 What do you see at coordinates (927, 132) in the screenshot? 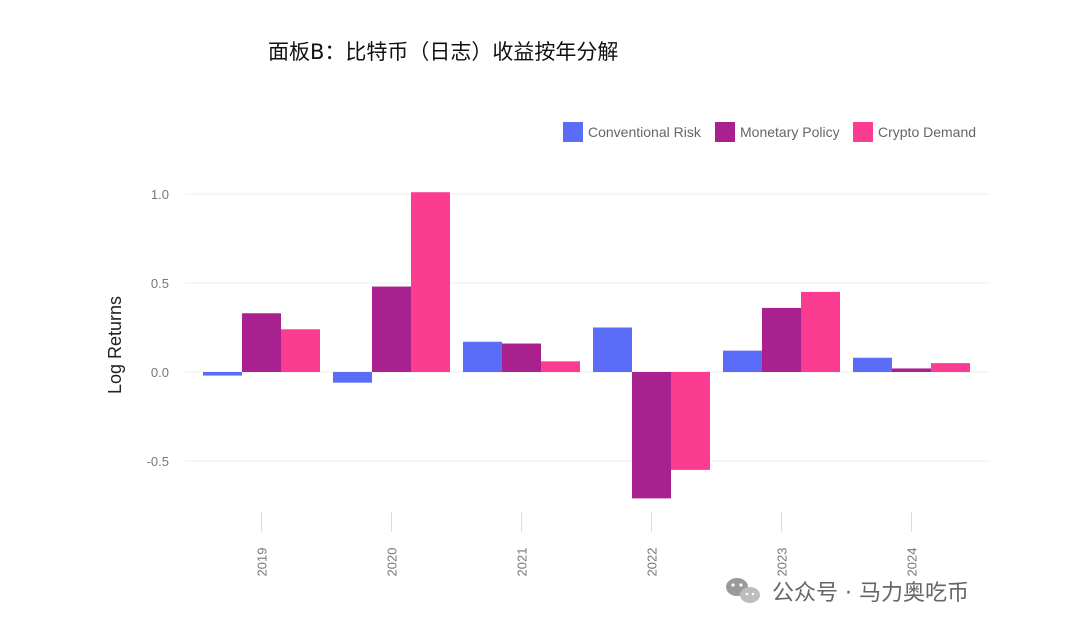
I see `legend-label: Crypto Demand` at bounding box center [927, 132].